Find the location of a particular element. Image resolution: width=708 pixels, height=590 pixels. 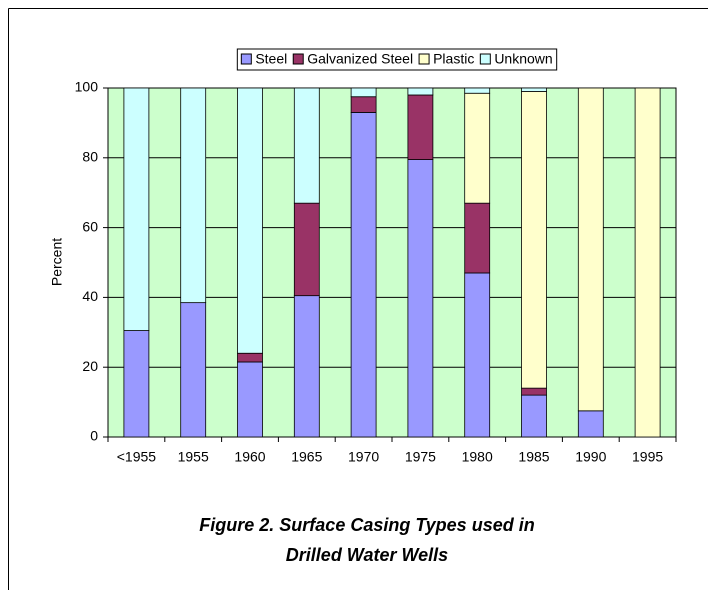

legend-label: Steel is located at coordinates (271, 59).